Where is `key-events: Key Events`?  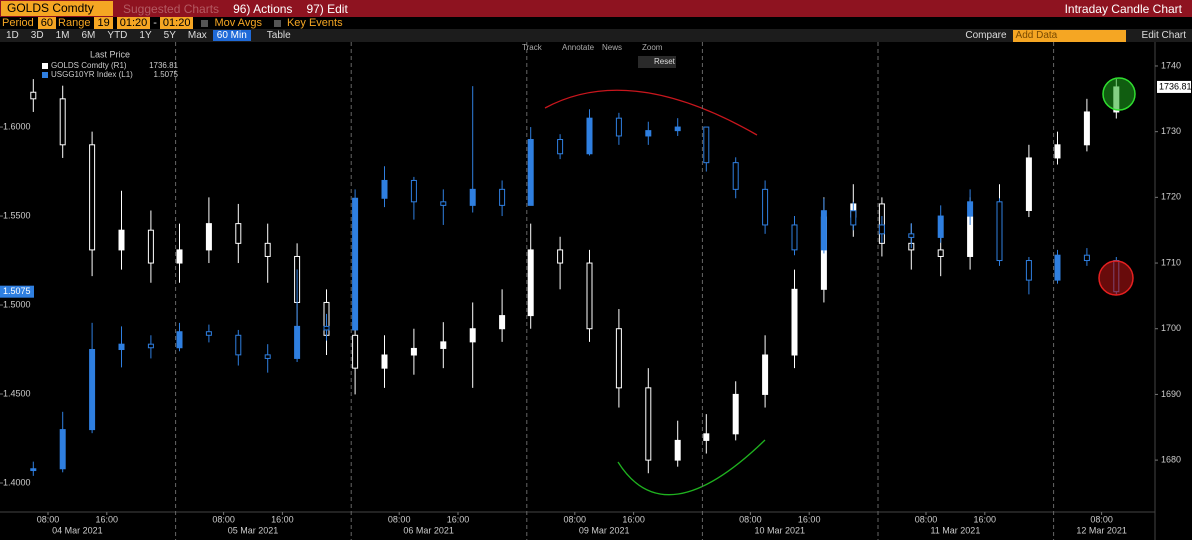
key-events: Key Events is located at coordinates (314, 23).